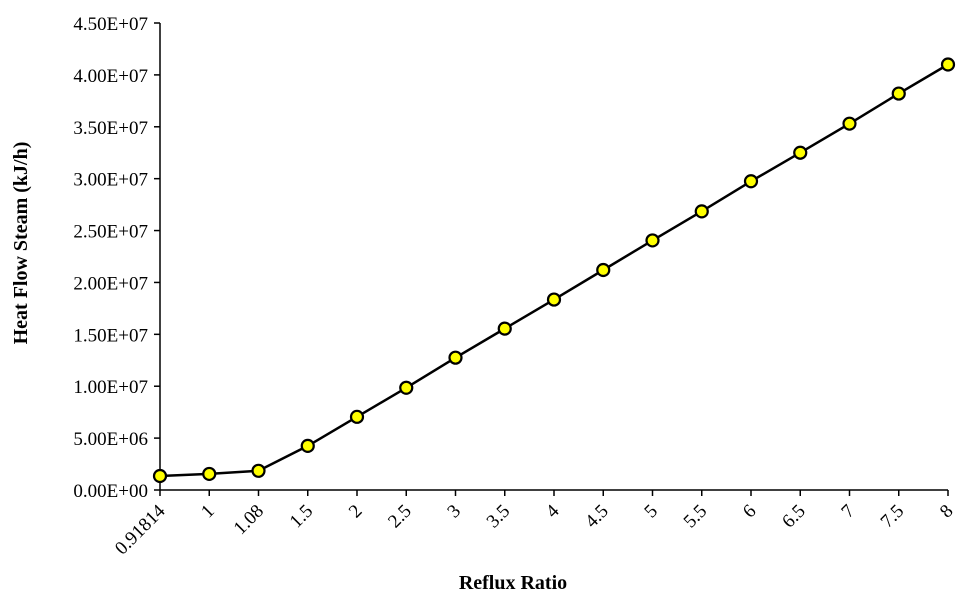  What do you see at coordinates (513, 583) in the screenshot?
I see `x-axis-title: Reflux Ratio` at bounding box center [513, 583].